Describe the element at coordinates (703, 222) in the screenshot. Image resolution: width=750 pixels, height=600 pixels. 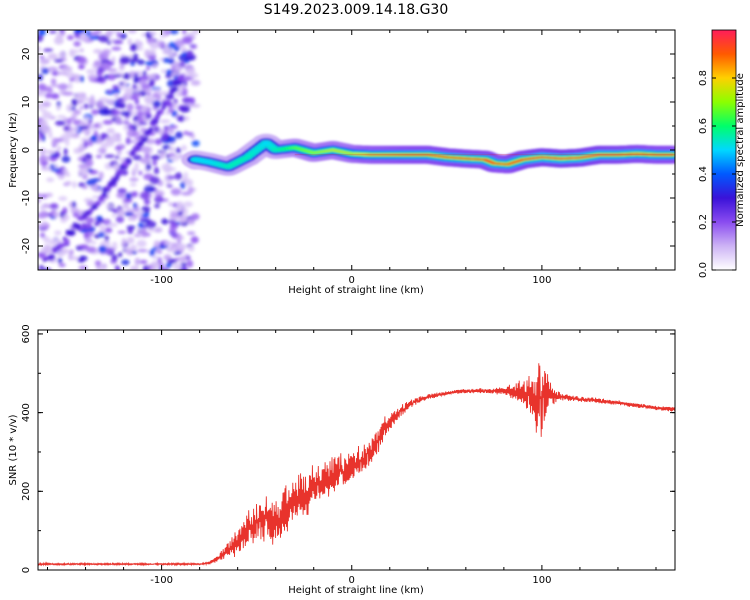
I see `colorbar-tick-label: 0.2` at that location.